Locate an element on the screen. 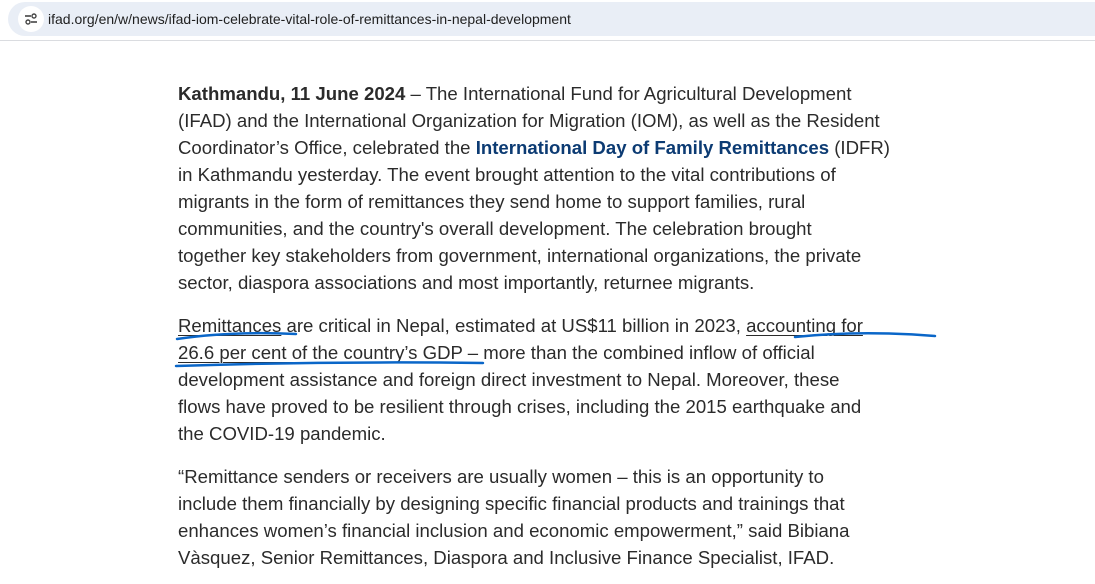  remittances-link: Remittances is located at coordinates (230, 325).